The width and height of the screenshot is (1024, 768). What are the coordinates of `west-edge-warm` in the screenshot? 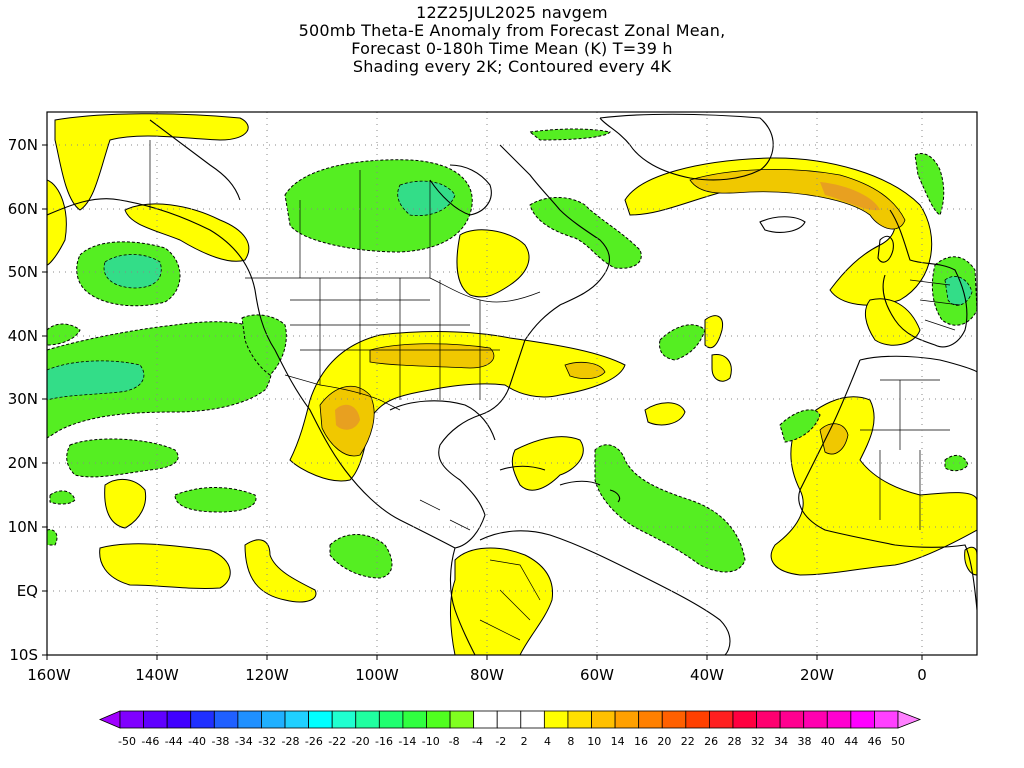 It's located at (57, 222).